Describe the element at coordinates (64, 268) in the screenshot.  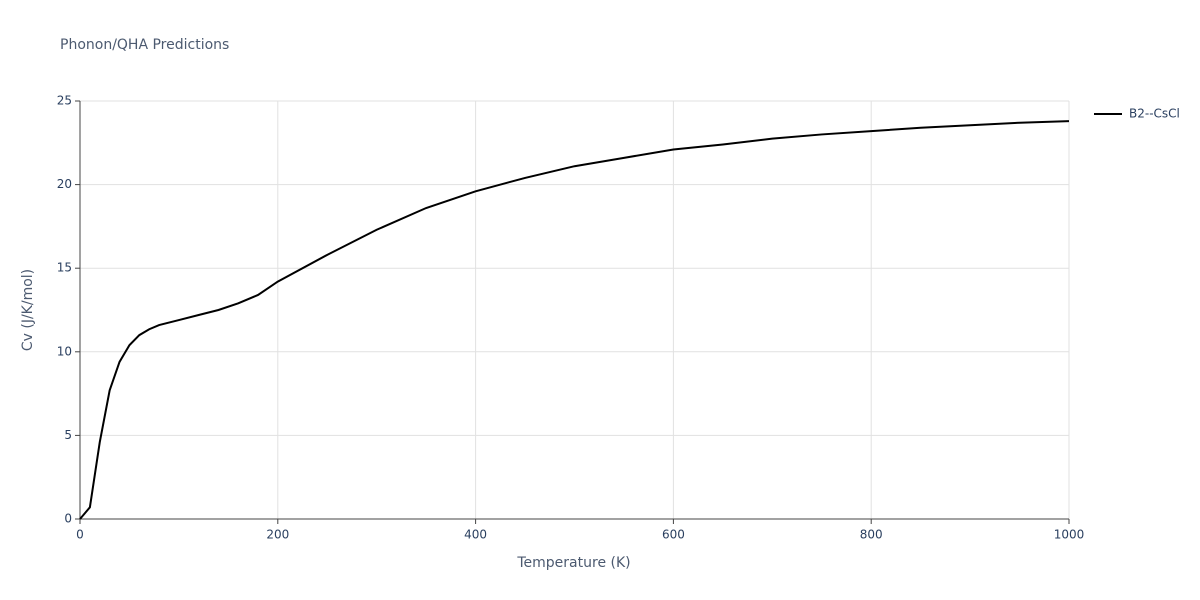
I see `y-tick-label: 15` at that location.